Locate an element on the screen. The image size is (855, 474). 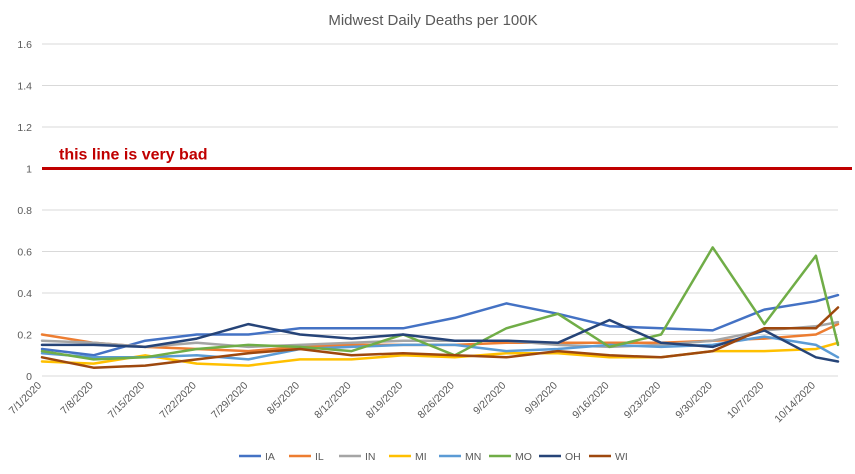
legend-label-in: IN is located at coordinates (370, 457).